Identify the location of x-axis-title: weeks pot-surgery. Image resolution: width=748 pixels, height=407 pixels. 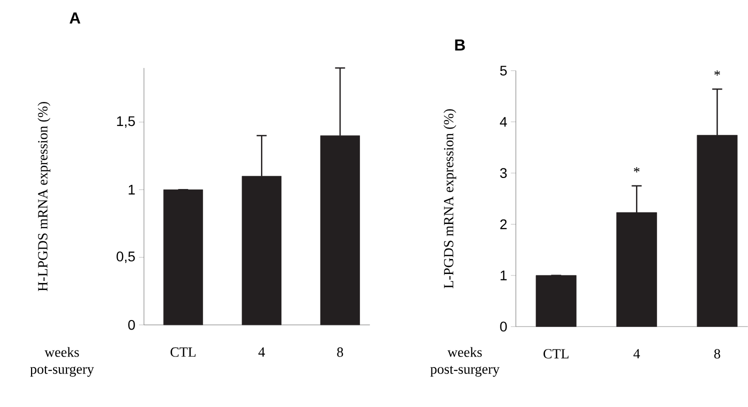
(62, 362).